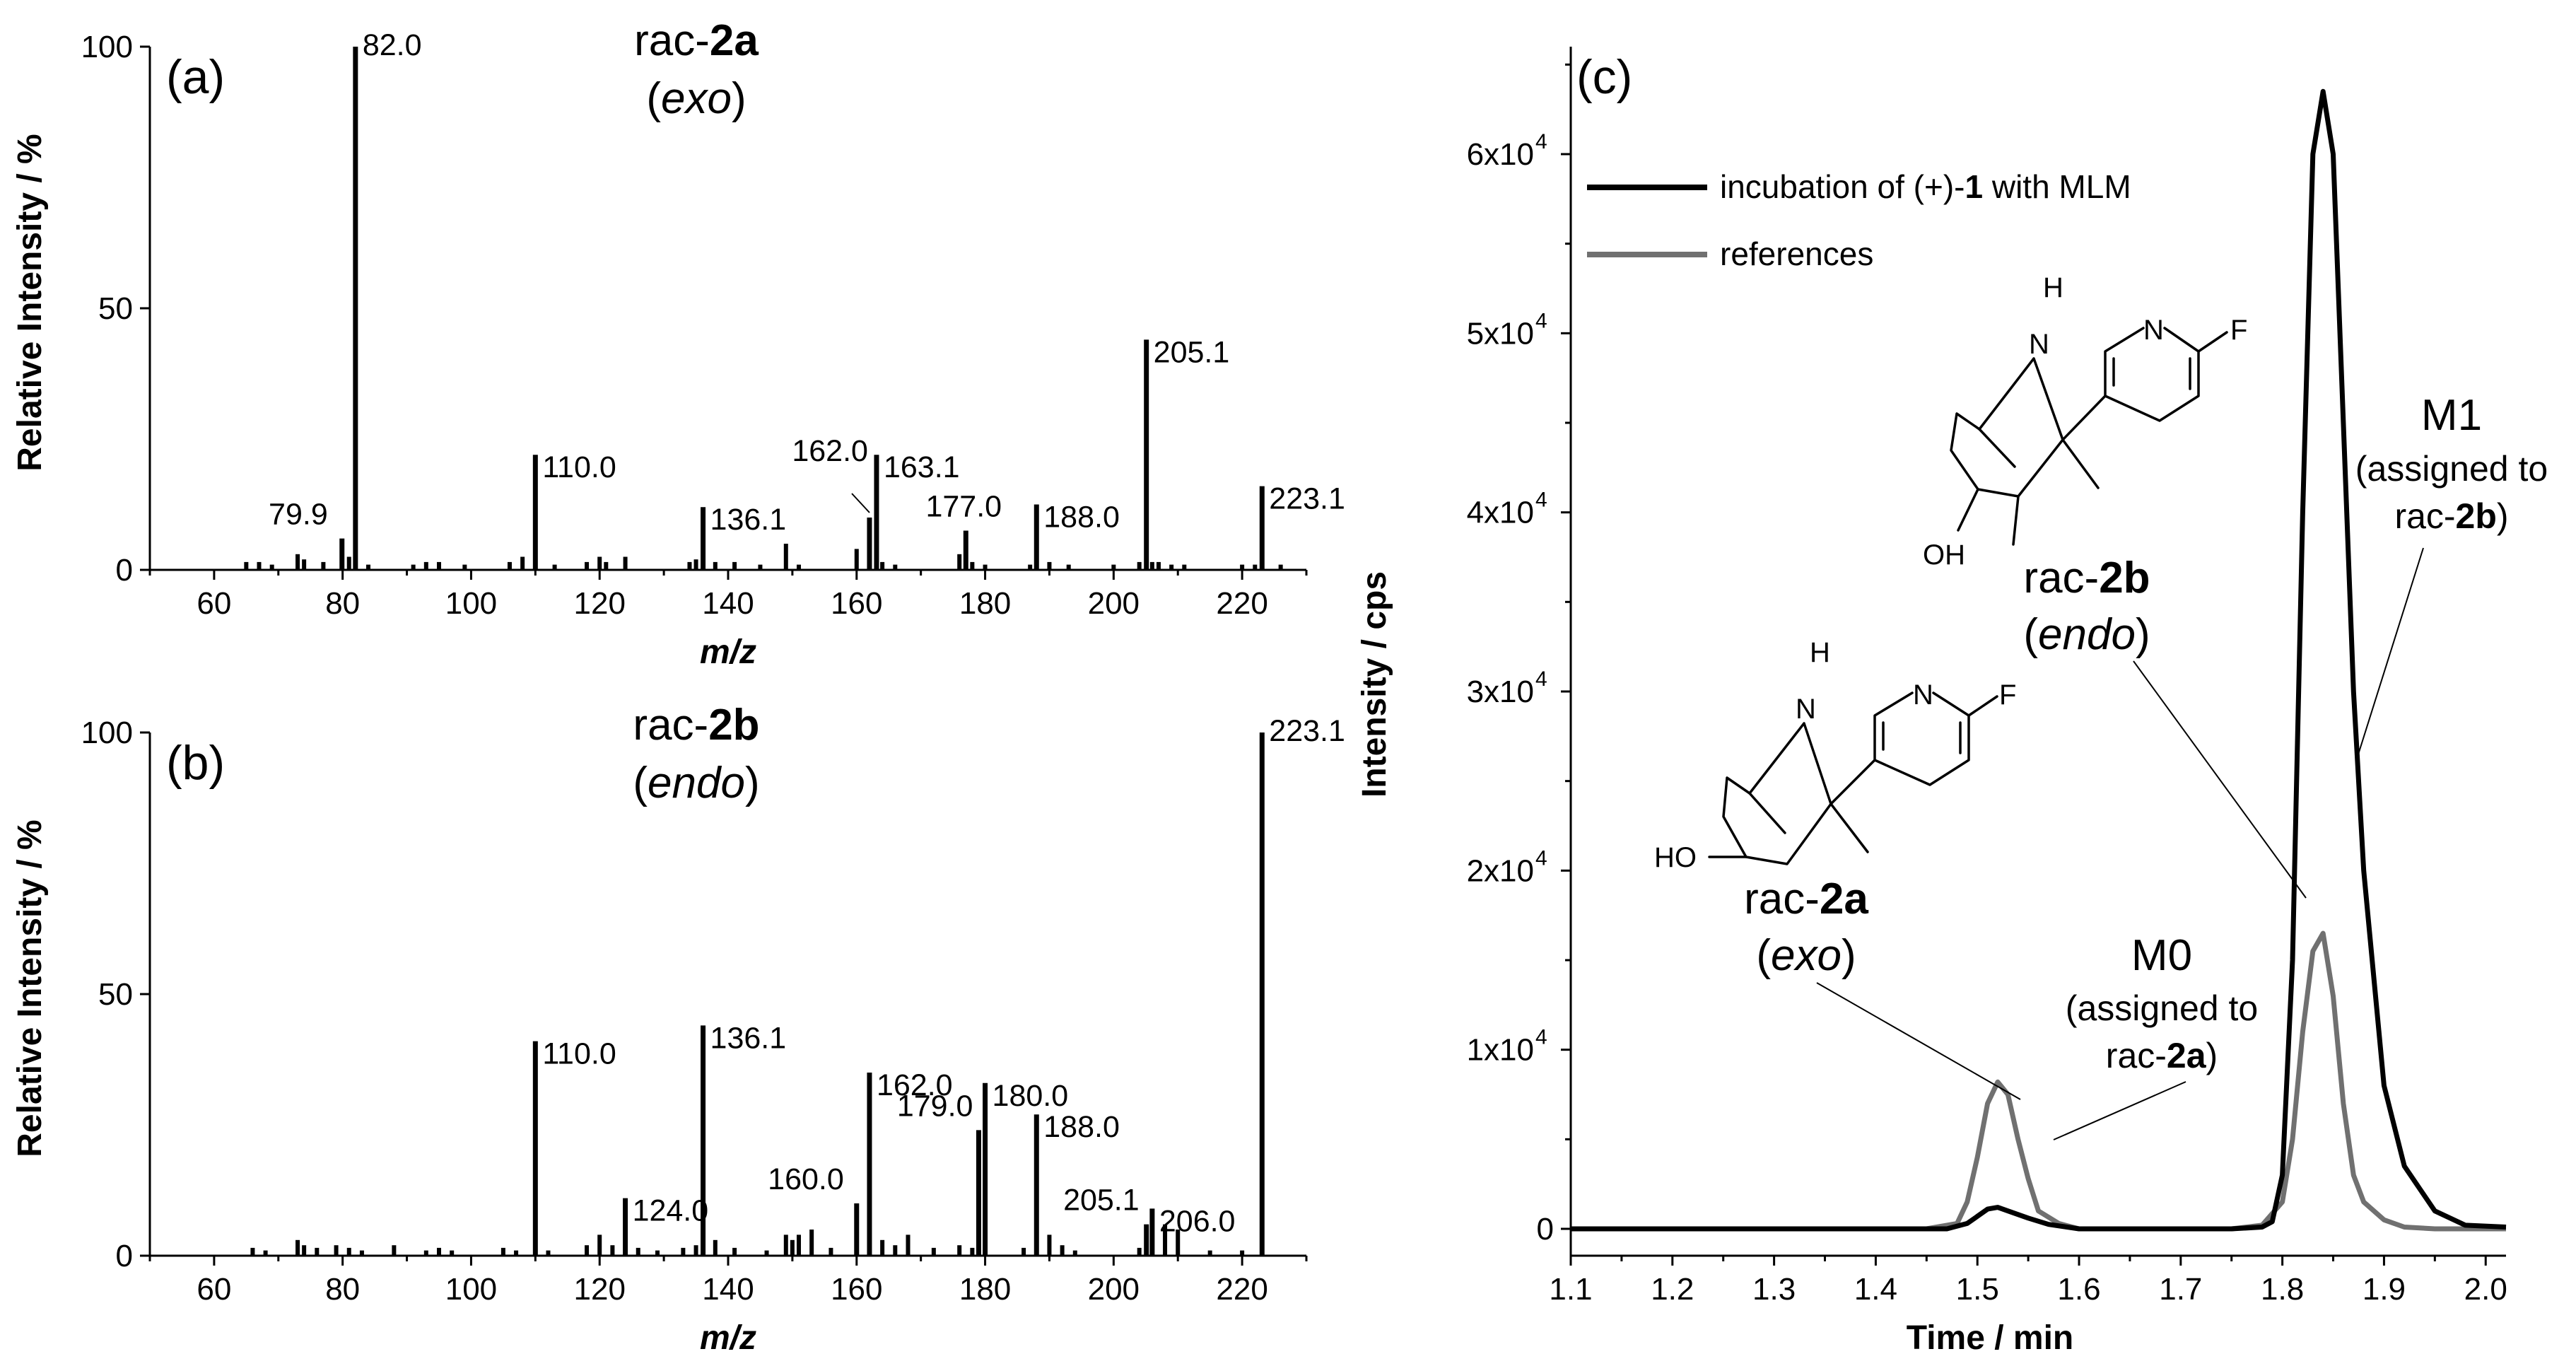 This screenshot has height=1366, width=2576. Describe the element at coordinates (2039, 1081) in the screenshot. I see `series-line-reference` at that location.